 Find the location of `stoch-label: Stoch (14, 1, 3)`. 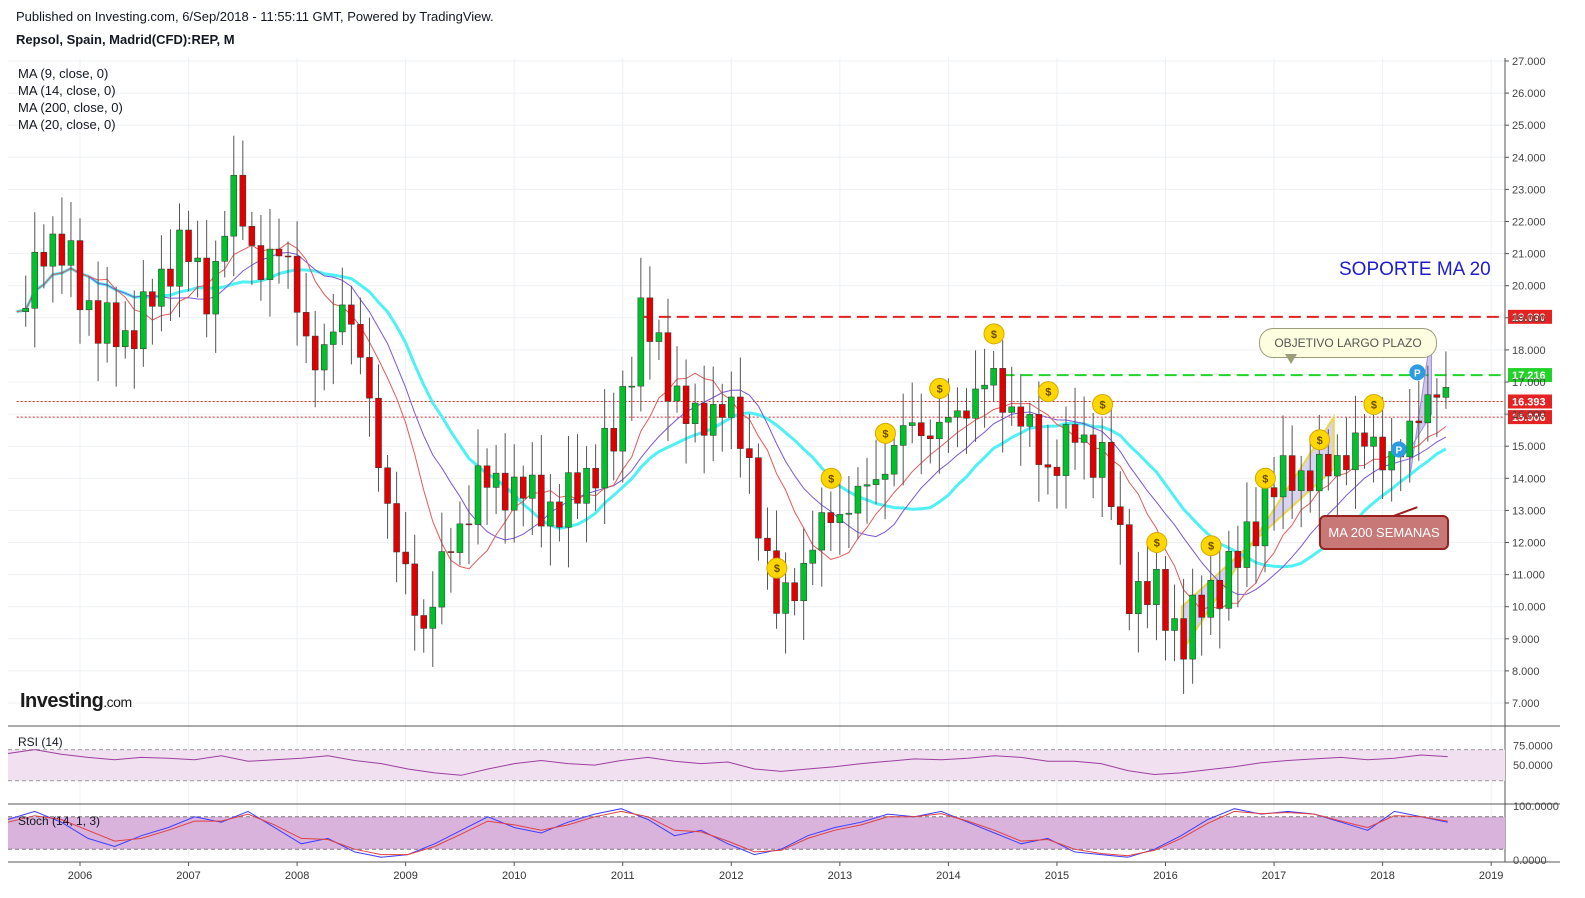

stoch-label: Stoch (14, 1, 3) is located at coordinates (59, 821).